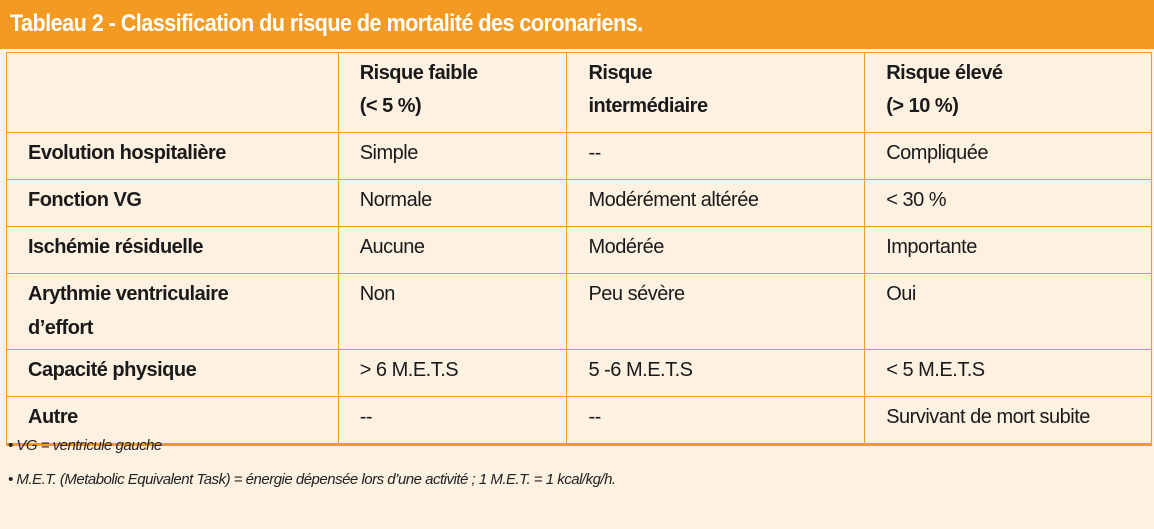 The width and height of the screenshot is (1154, 529). Describe the element at coordinates (1008, 92) in the screenshot. I see `header-cell-high-risk: Risque élevé (> 10 %)` at that location.